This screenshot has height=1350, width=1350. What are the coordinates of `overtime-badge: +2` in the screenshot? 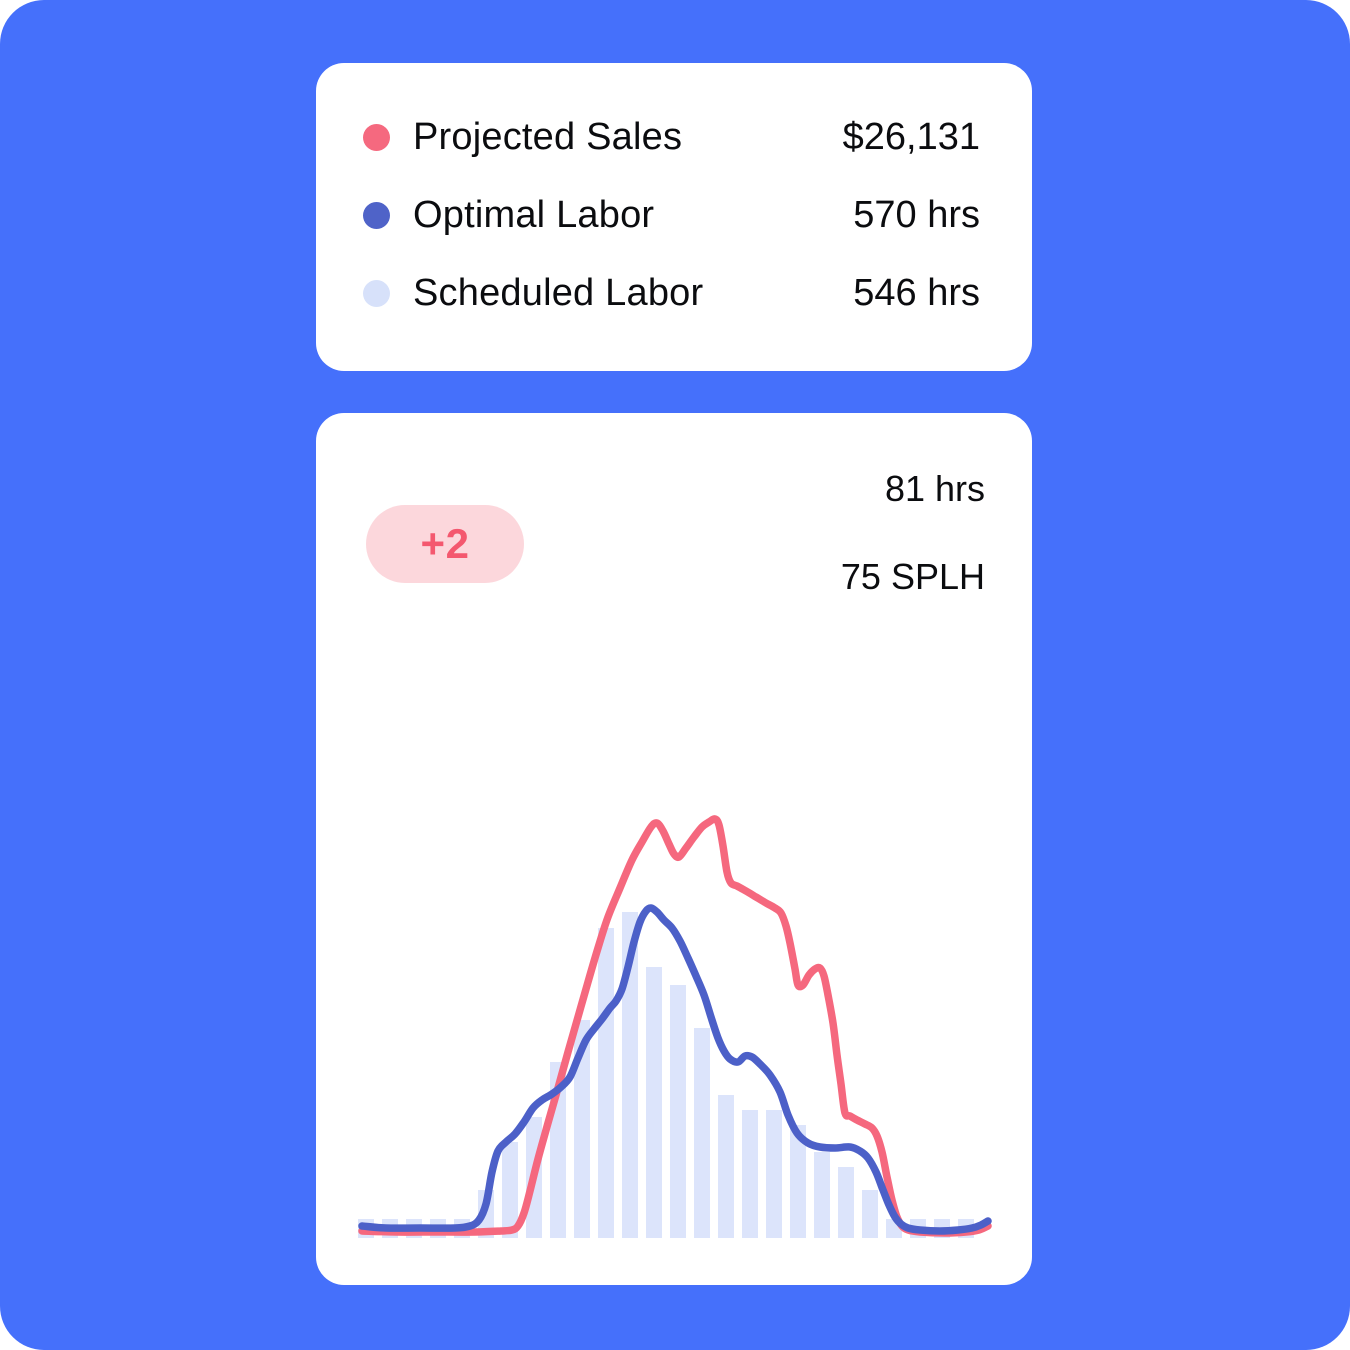 It's located at (445, 544).